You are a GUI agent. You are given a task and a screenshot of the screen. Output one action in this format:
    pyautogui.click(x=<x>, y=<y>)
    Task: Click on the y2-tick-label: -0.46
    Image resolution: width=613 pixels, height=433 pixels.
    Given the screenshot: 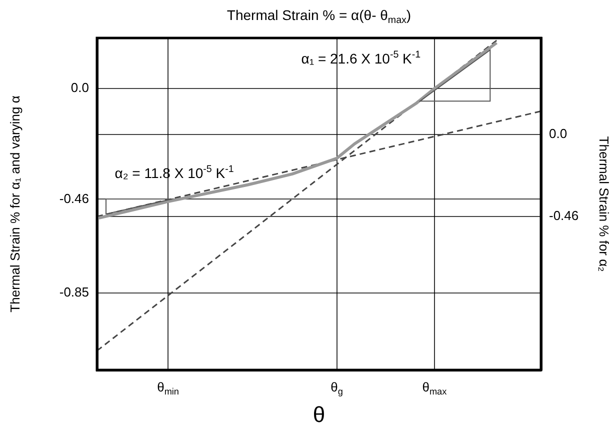 What is the action you would take?
    pyautogui.click(x=564, y=216)
    